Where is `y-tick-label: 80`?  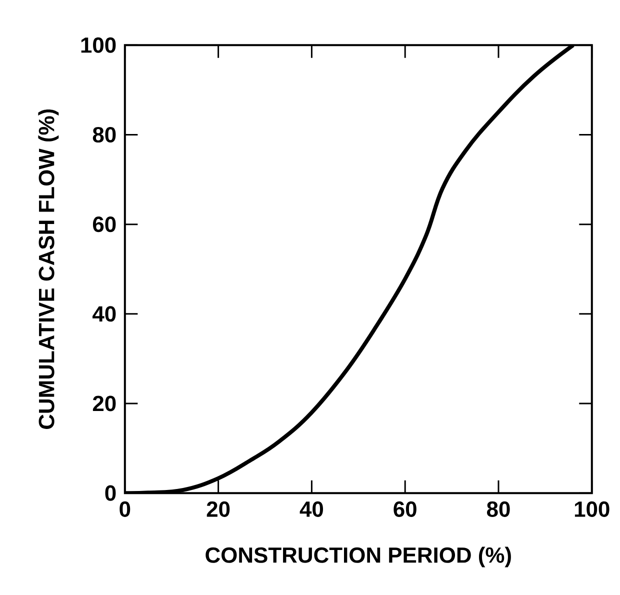
y-tick-label: 80 is located at coordinates (104, 134).